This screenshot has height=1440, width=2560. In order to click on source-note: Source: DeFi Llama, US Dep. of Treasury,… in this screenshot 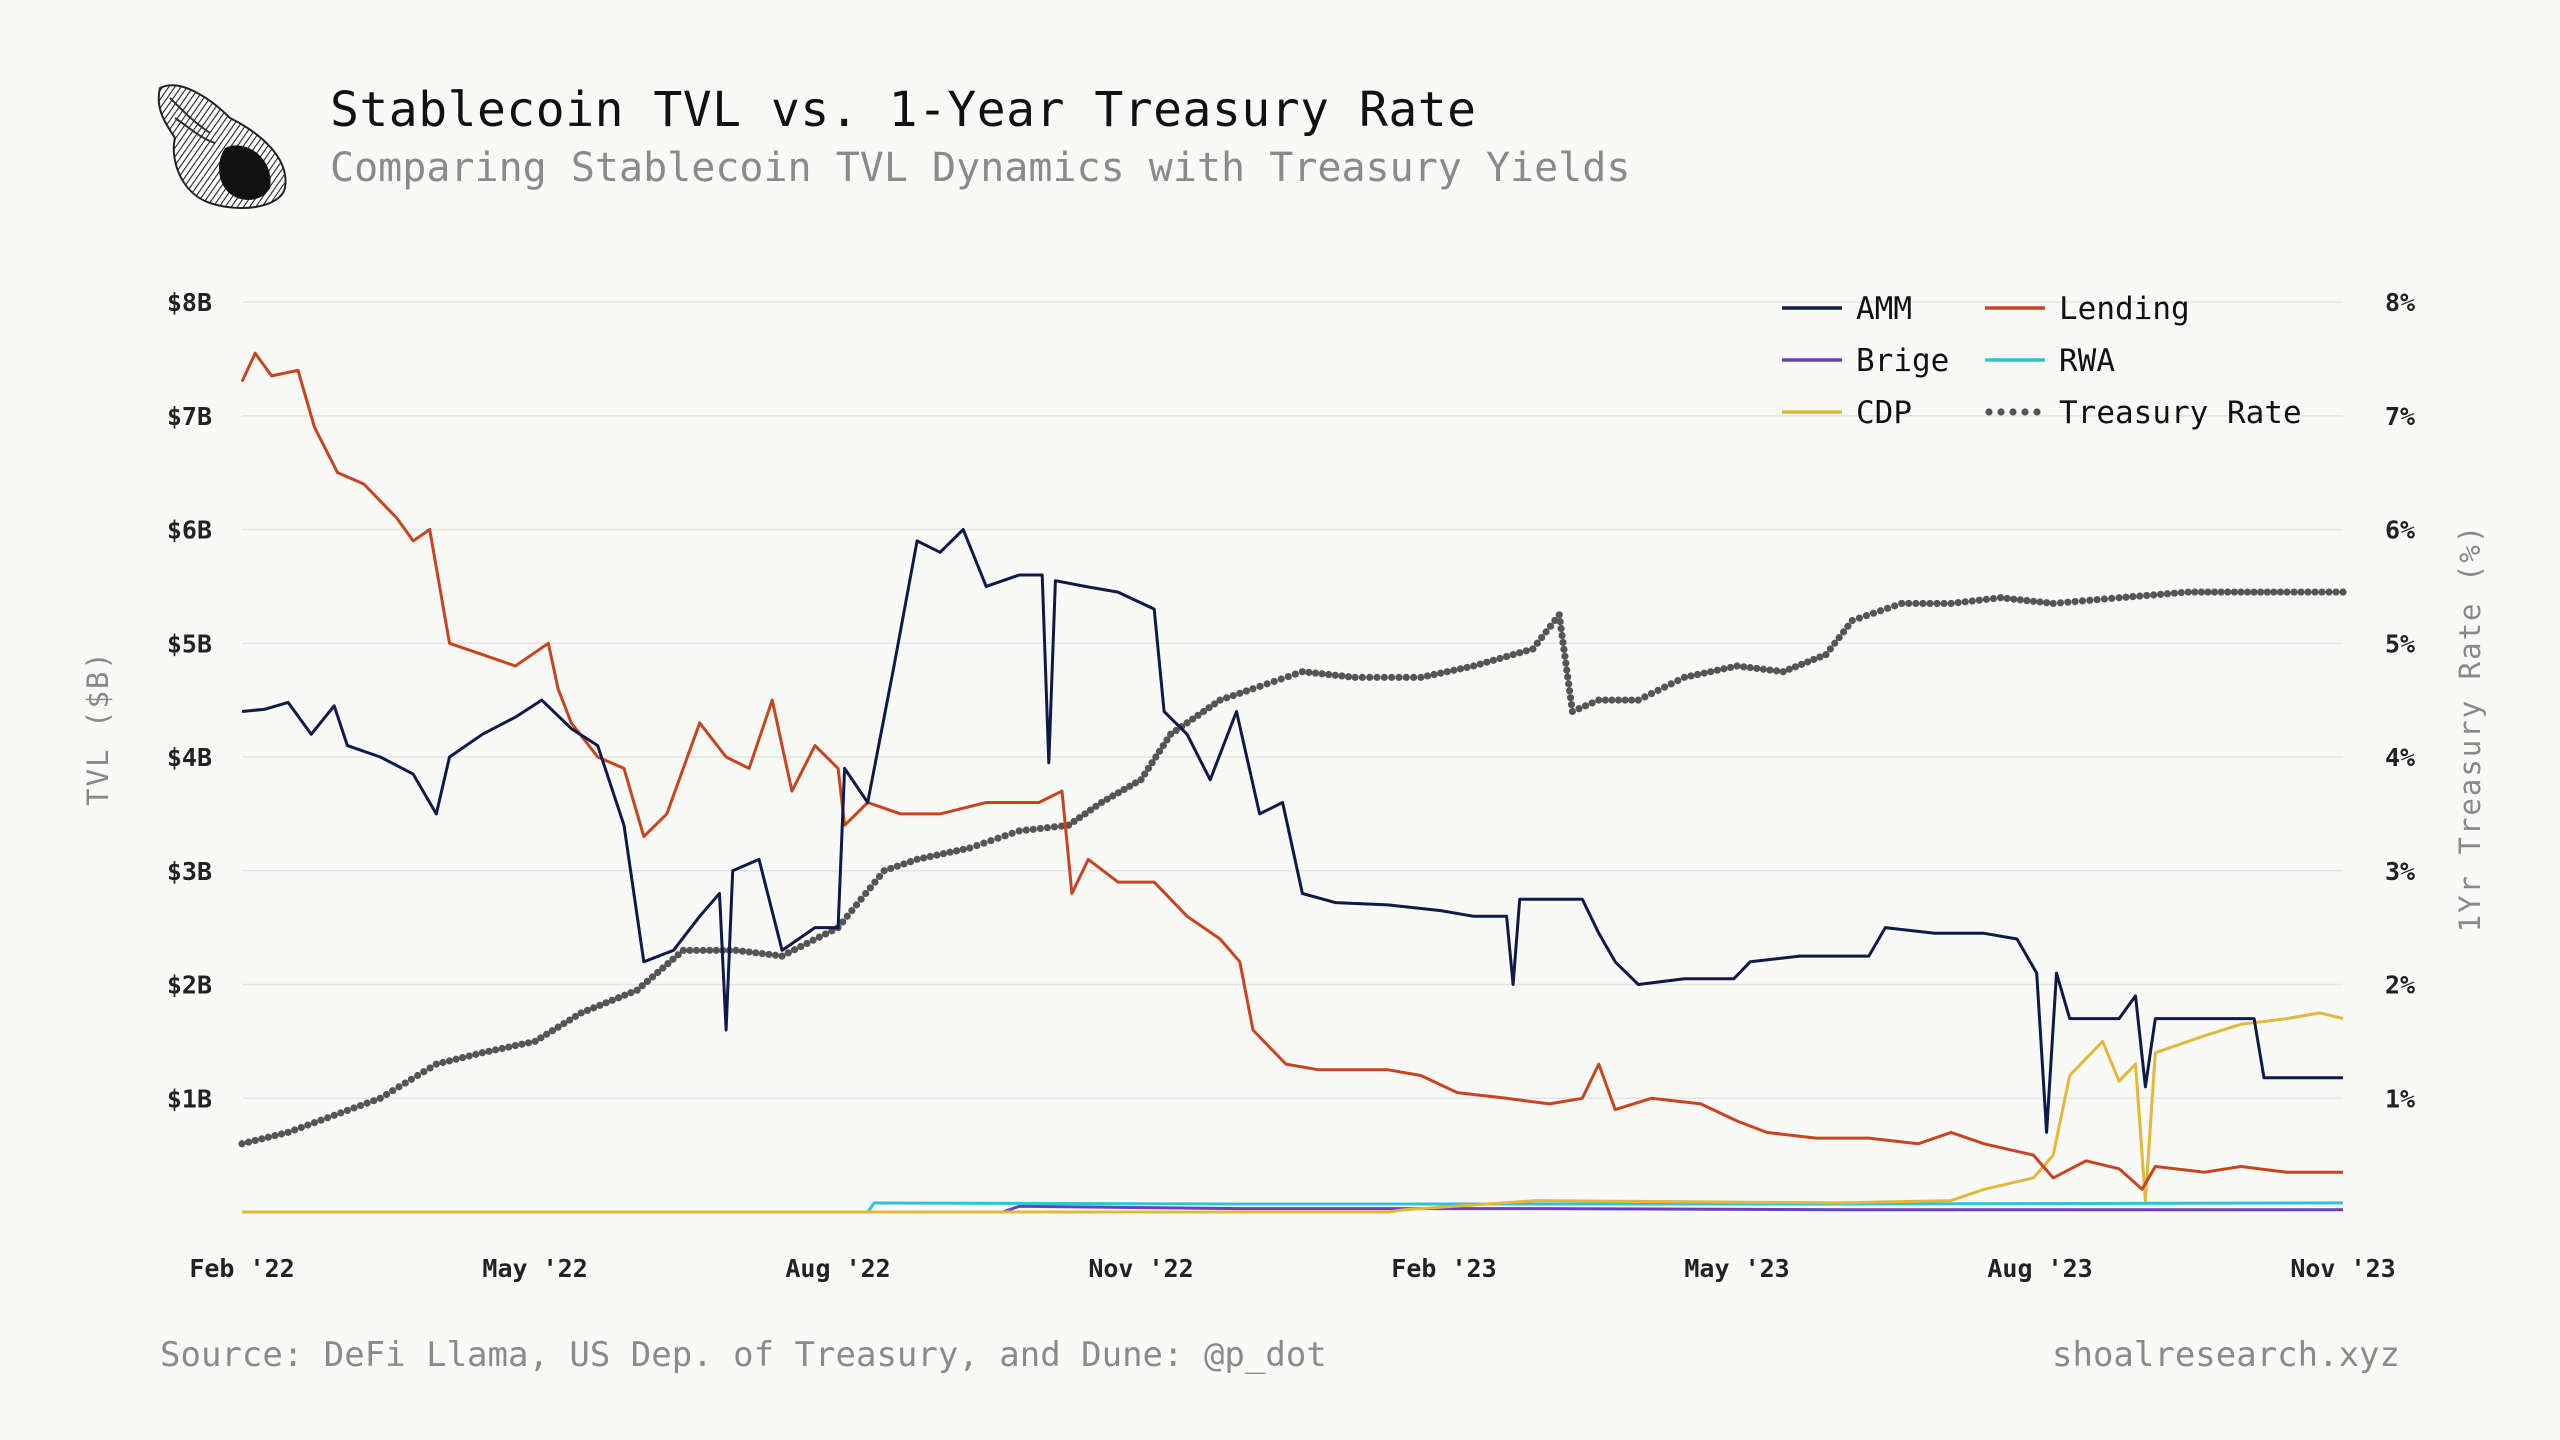, I will do `click(743, 1355)`.